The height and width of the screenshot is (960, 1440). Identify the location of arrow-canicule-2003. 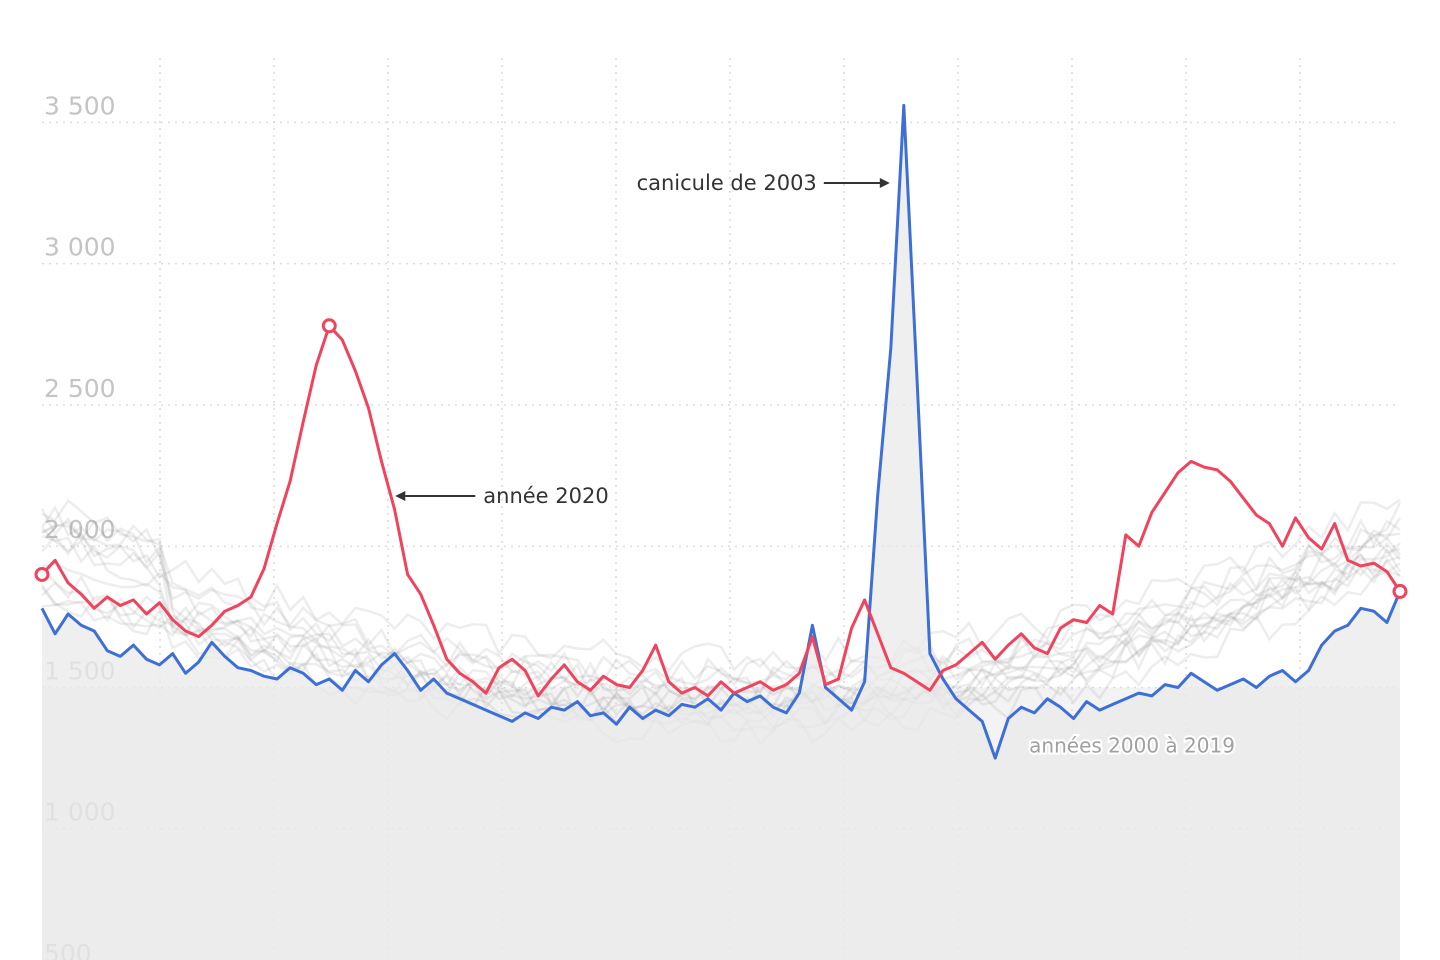
(856, 183).